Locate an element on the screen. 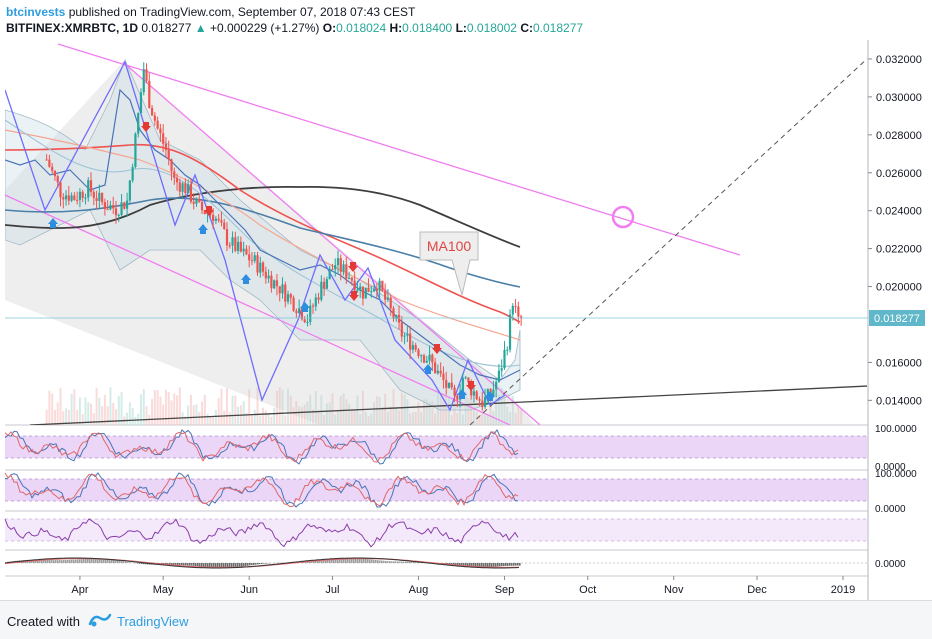 The height and width of the screenshot is (639, 932). cci-pane is located at coordinates (436, 533).